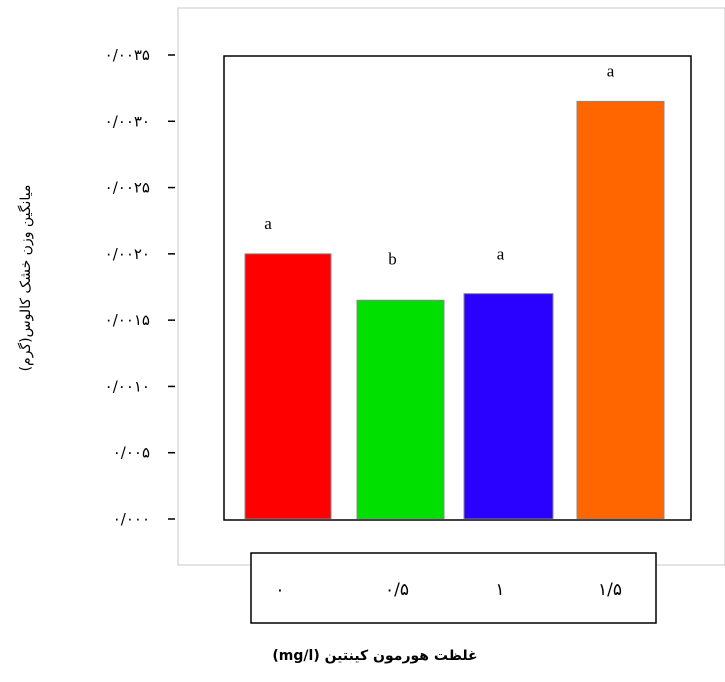 The height and width of the screenshot is (682, 725). I want to click on y-tick-label: ۰/۰۰۳۰, so click(127, 121).